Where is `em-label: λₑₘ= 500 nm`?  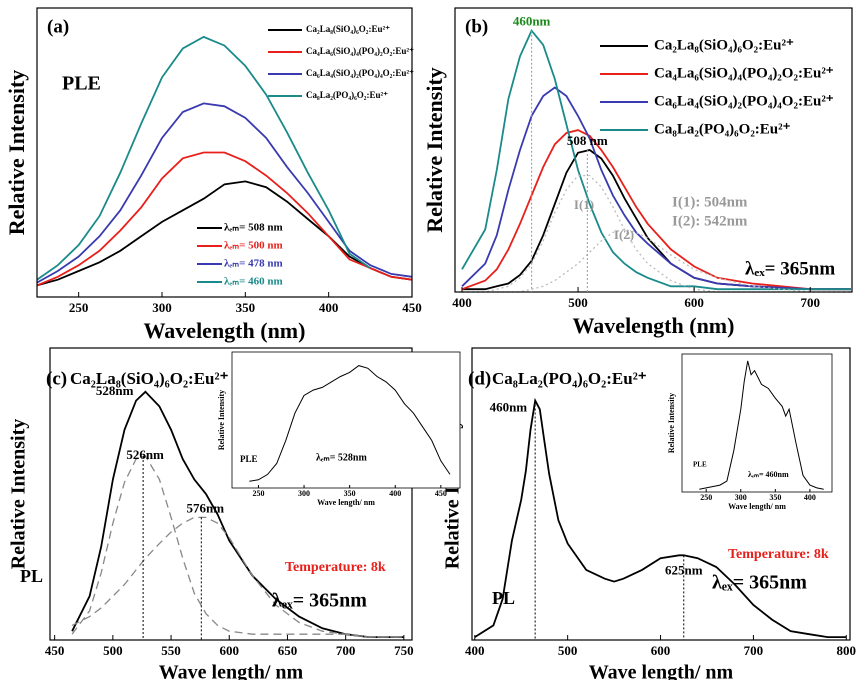 em-label: λₑₘ= 500 nm is located at coordinates (253, 246).